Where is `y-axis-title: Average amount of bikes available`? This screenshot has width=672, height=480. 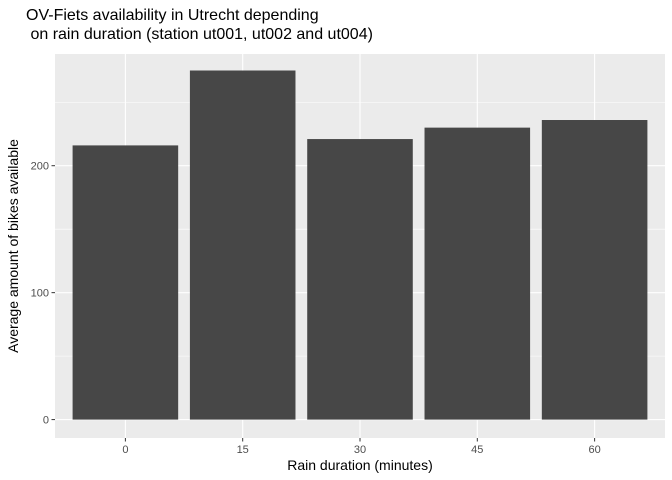
y-axis-title: Average amount of bikes available is located at coordinates (13, 246).